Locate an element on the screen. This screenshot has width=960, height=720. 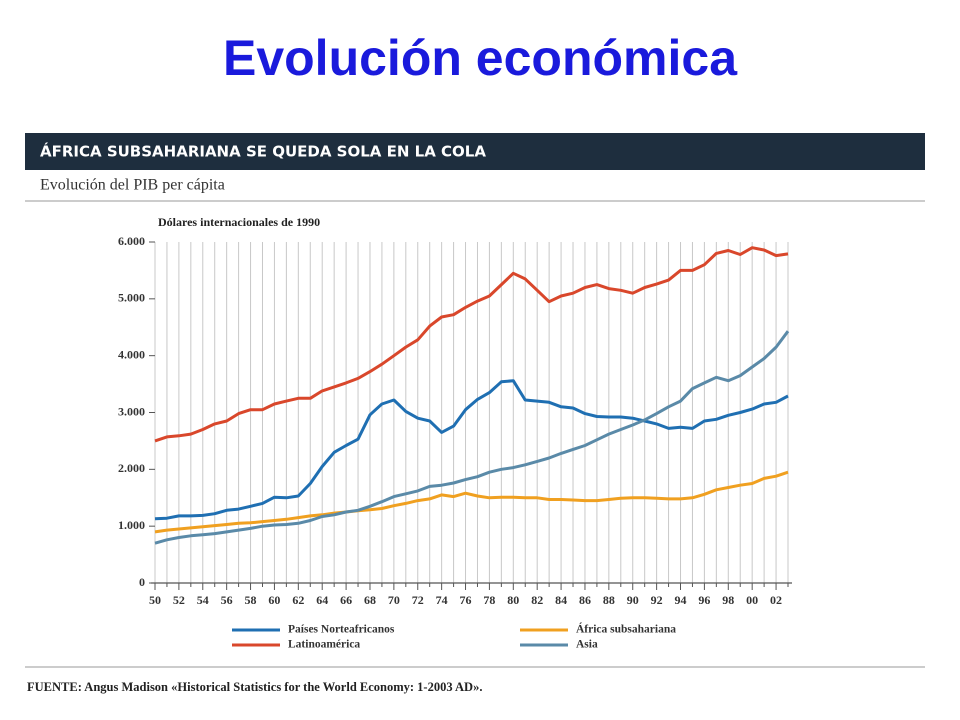
y-tick-label: 3.000 is located at coordinates (131, 411).